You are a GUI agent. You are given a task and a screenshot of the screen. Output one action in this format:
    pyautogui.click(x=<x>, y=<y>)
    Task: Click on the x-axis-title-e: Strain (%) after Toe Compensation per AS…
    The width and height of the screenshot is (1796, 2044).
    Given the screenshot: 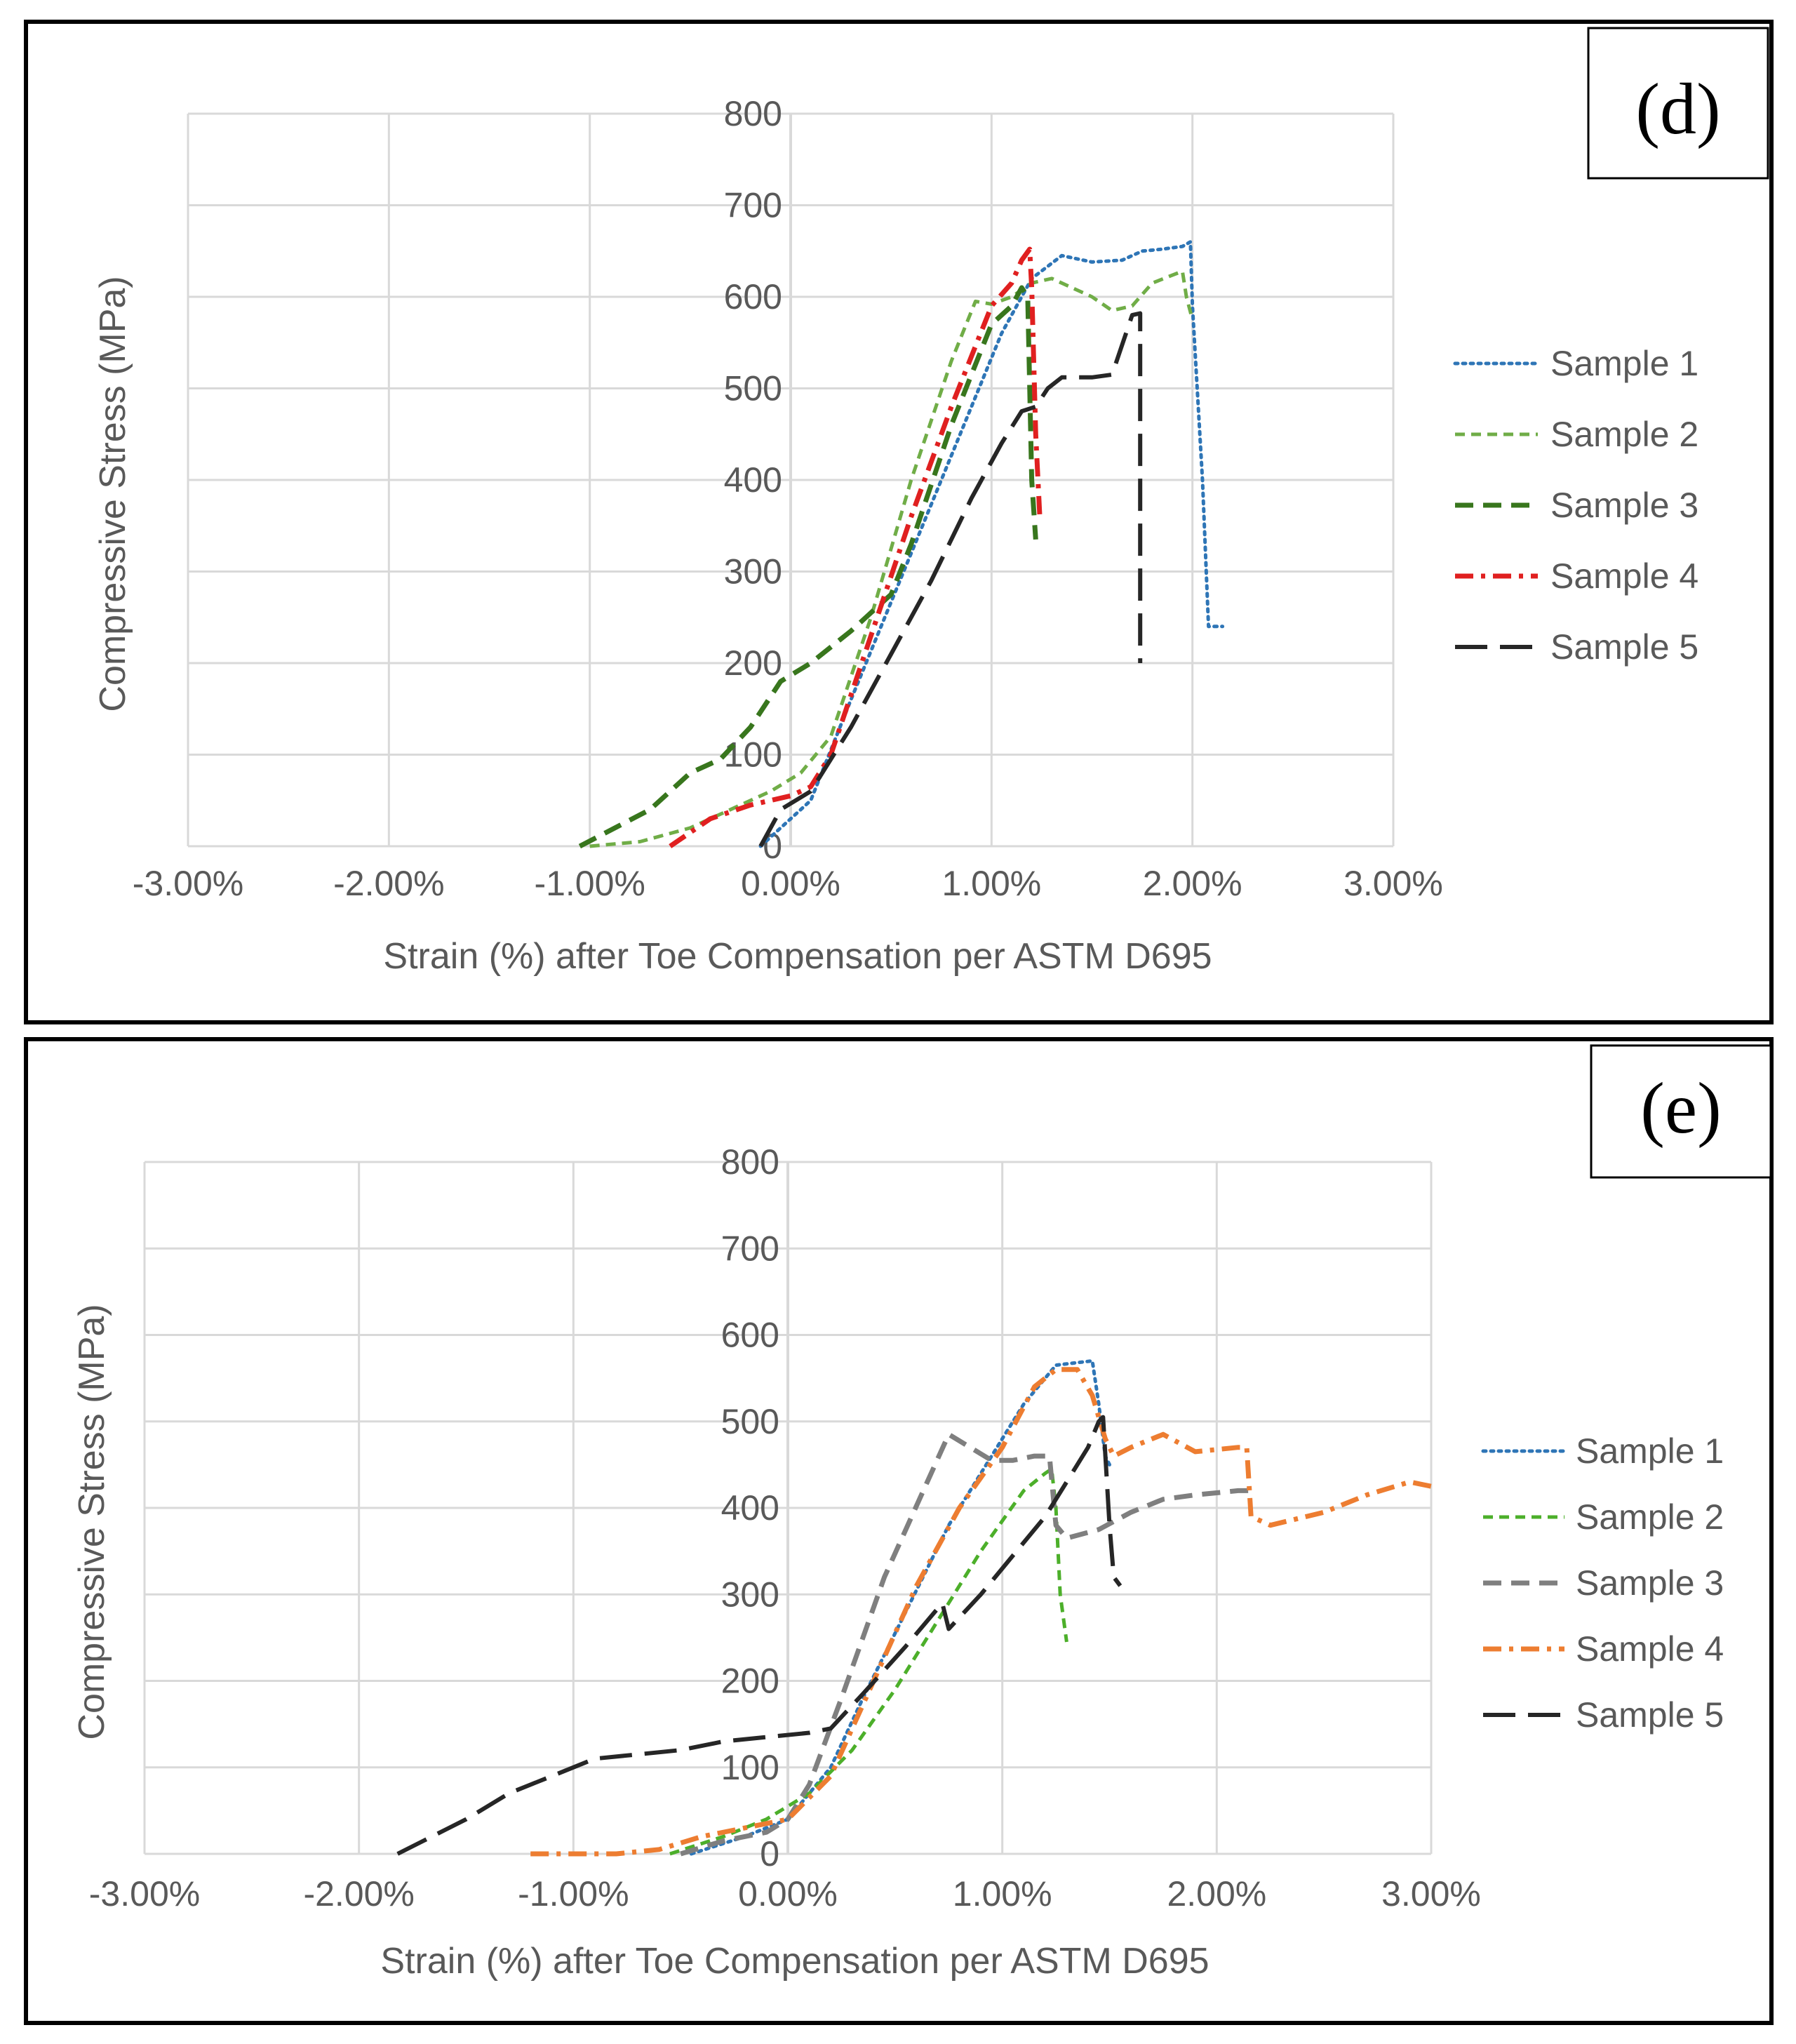 What is the action you would take?
    pyautogui.click(x=794, y=1961)
    